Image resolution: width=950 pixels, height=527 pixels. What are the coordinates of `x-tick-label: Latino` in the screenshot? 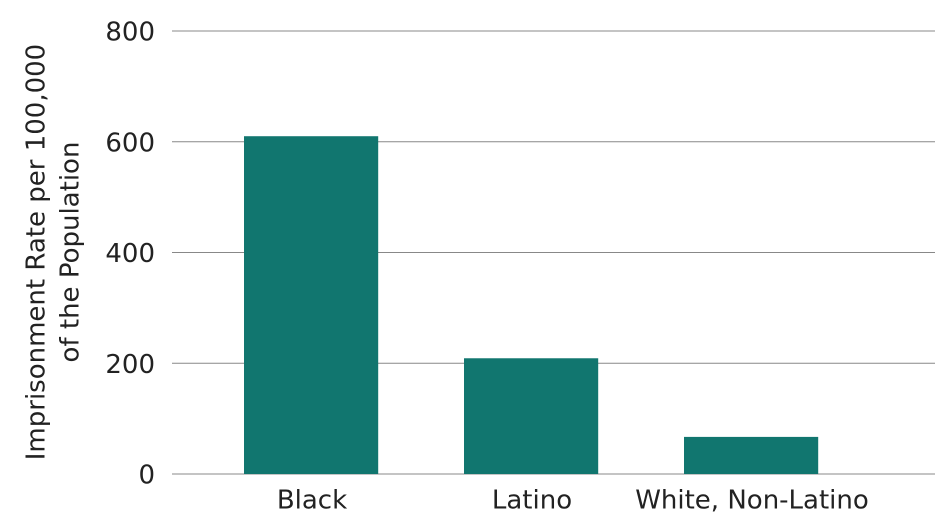 It's located at (532, 501).